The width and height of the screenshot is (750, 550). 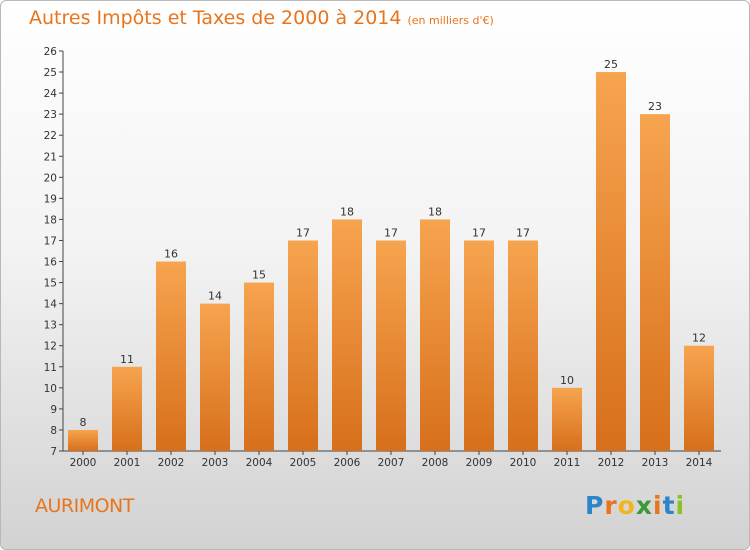 I want to click on y-tick-label: 18, so click(x=50, y=220).